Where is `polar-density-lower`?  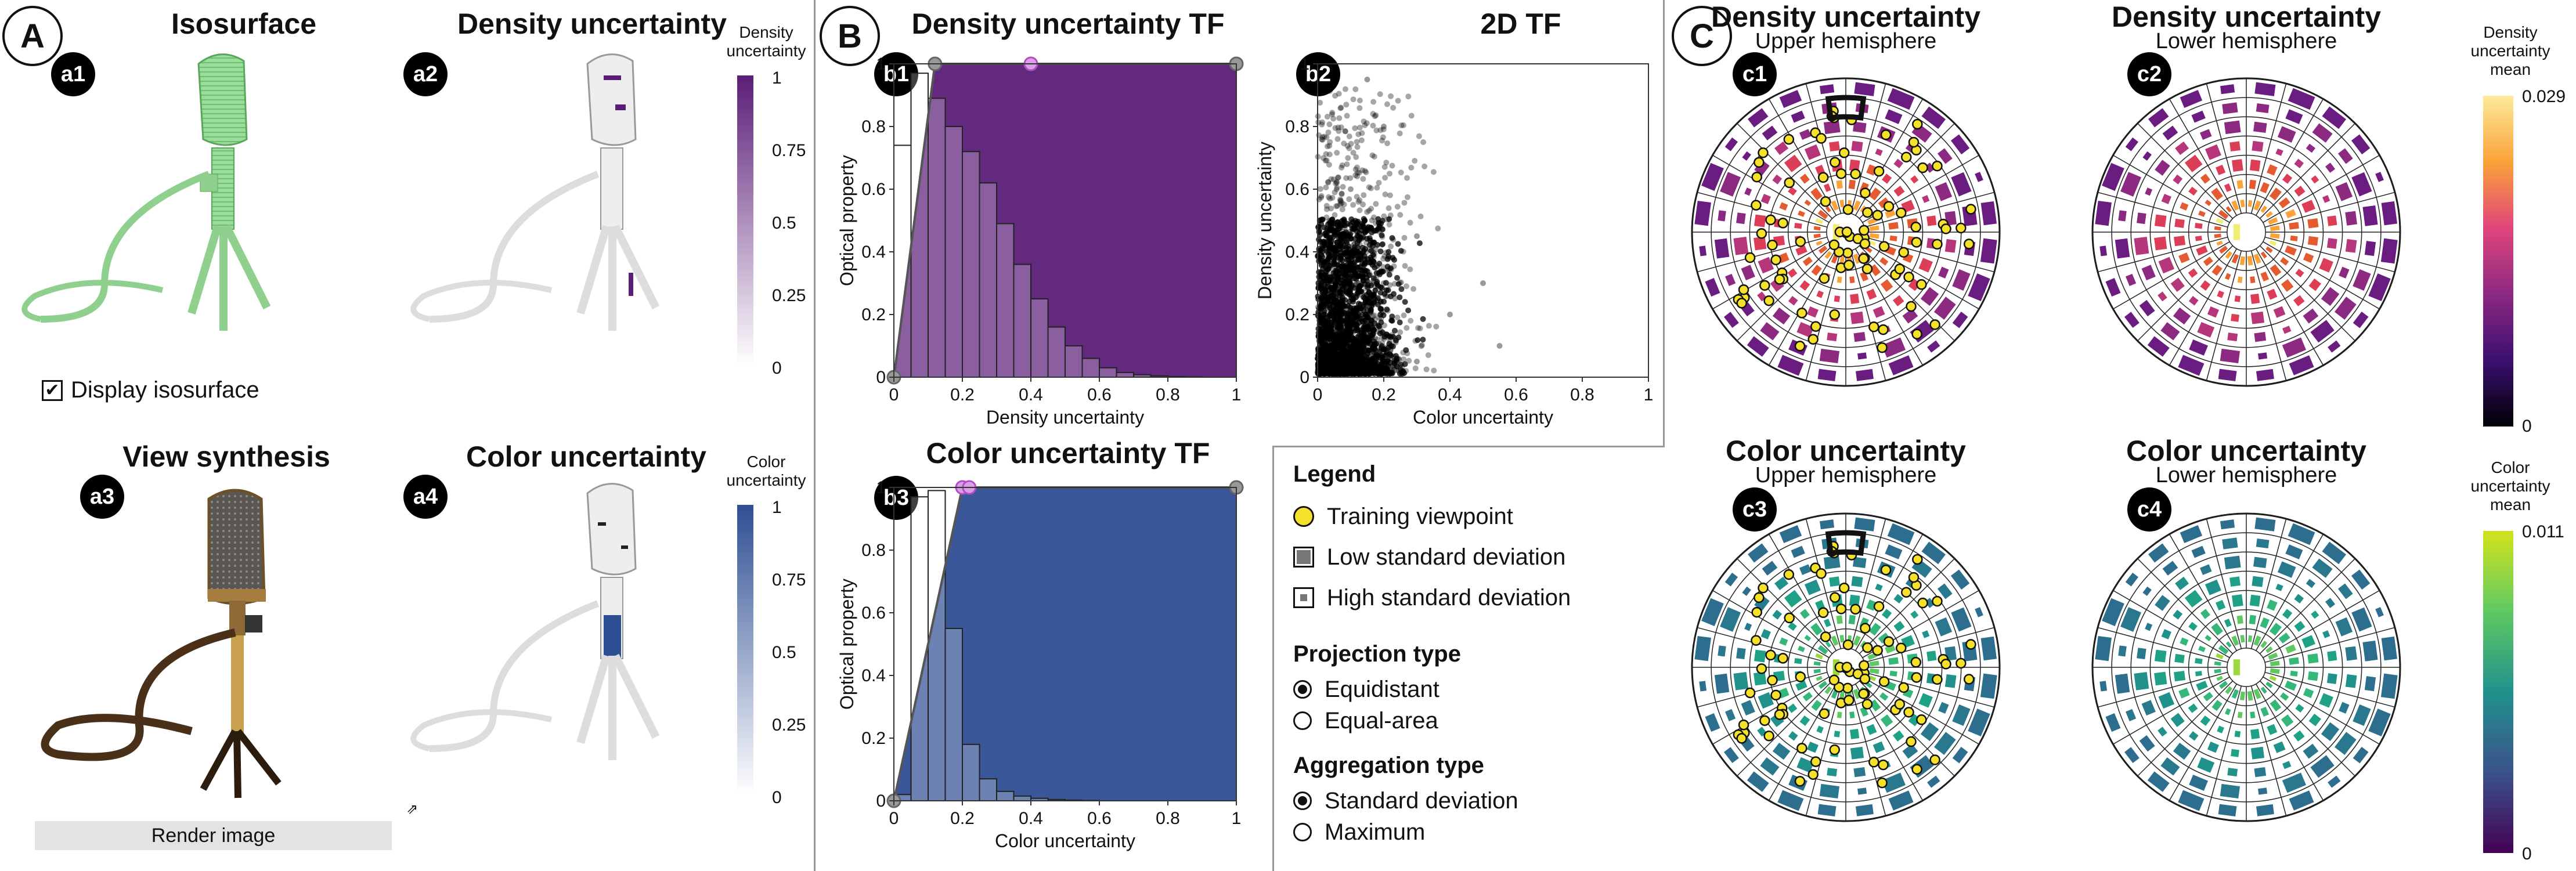
polar-density-lower is located at coordinates (2246, 238).